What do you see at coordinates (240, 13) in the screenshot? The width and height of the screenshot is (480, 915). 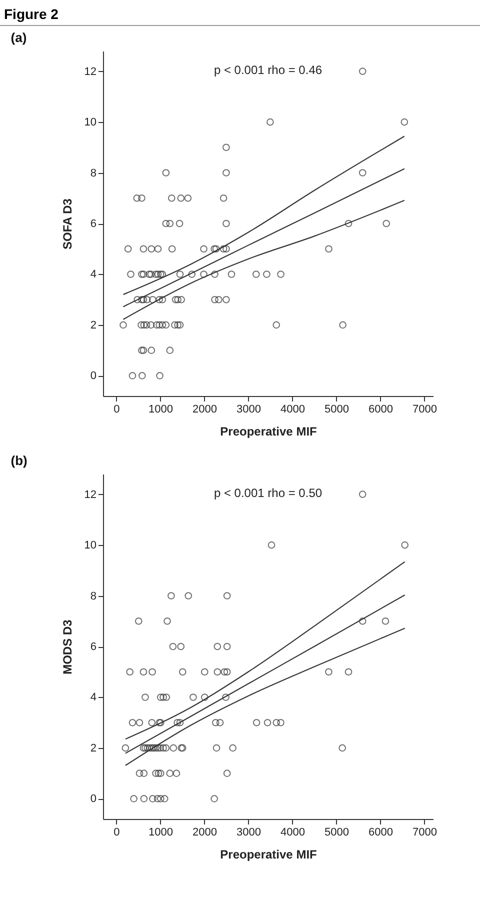 I see `chart-title: Figure 2` at bounding box center [240, 13].